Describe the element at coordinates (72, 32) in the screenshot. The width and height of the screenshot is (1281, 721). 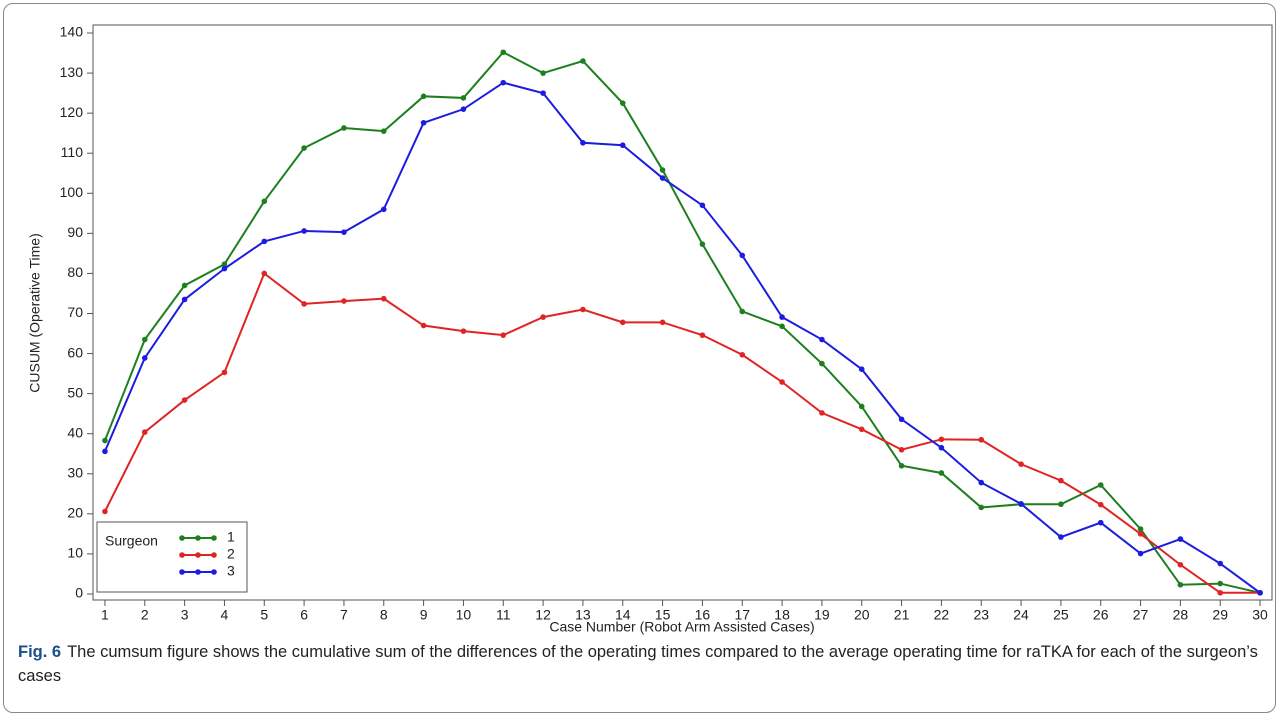
I see `y-tick-label: 140` at that location.